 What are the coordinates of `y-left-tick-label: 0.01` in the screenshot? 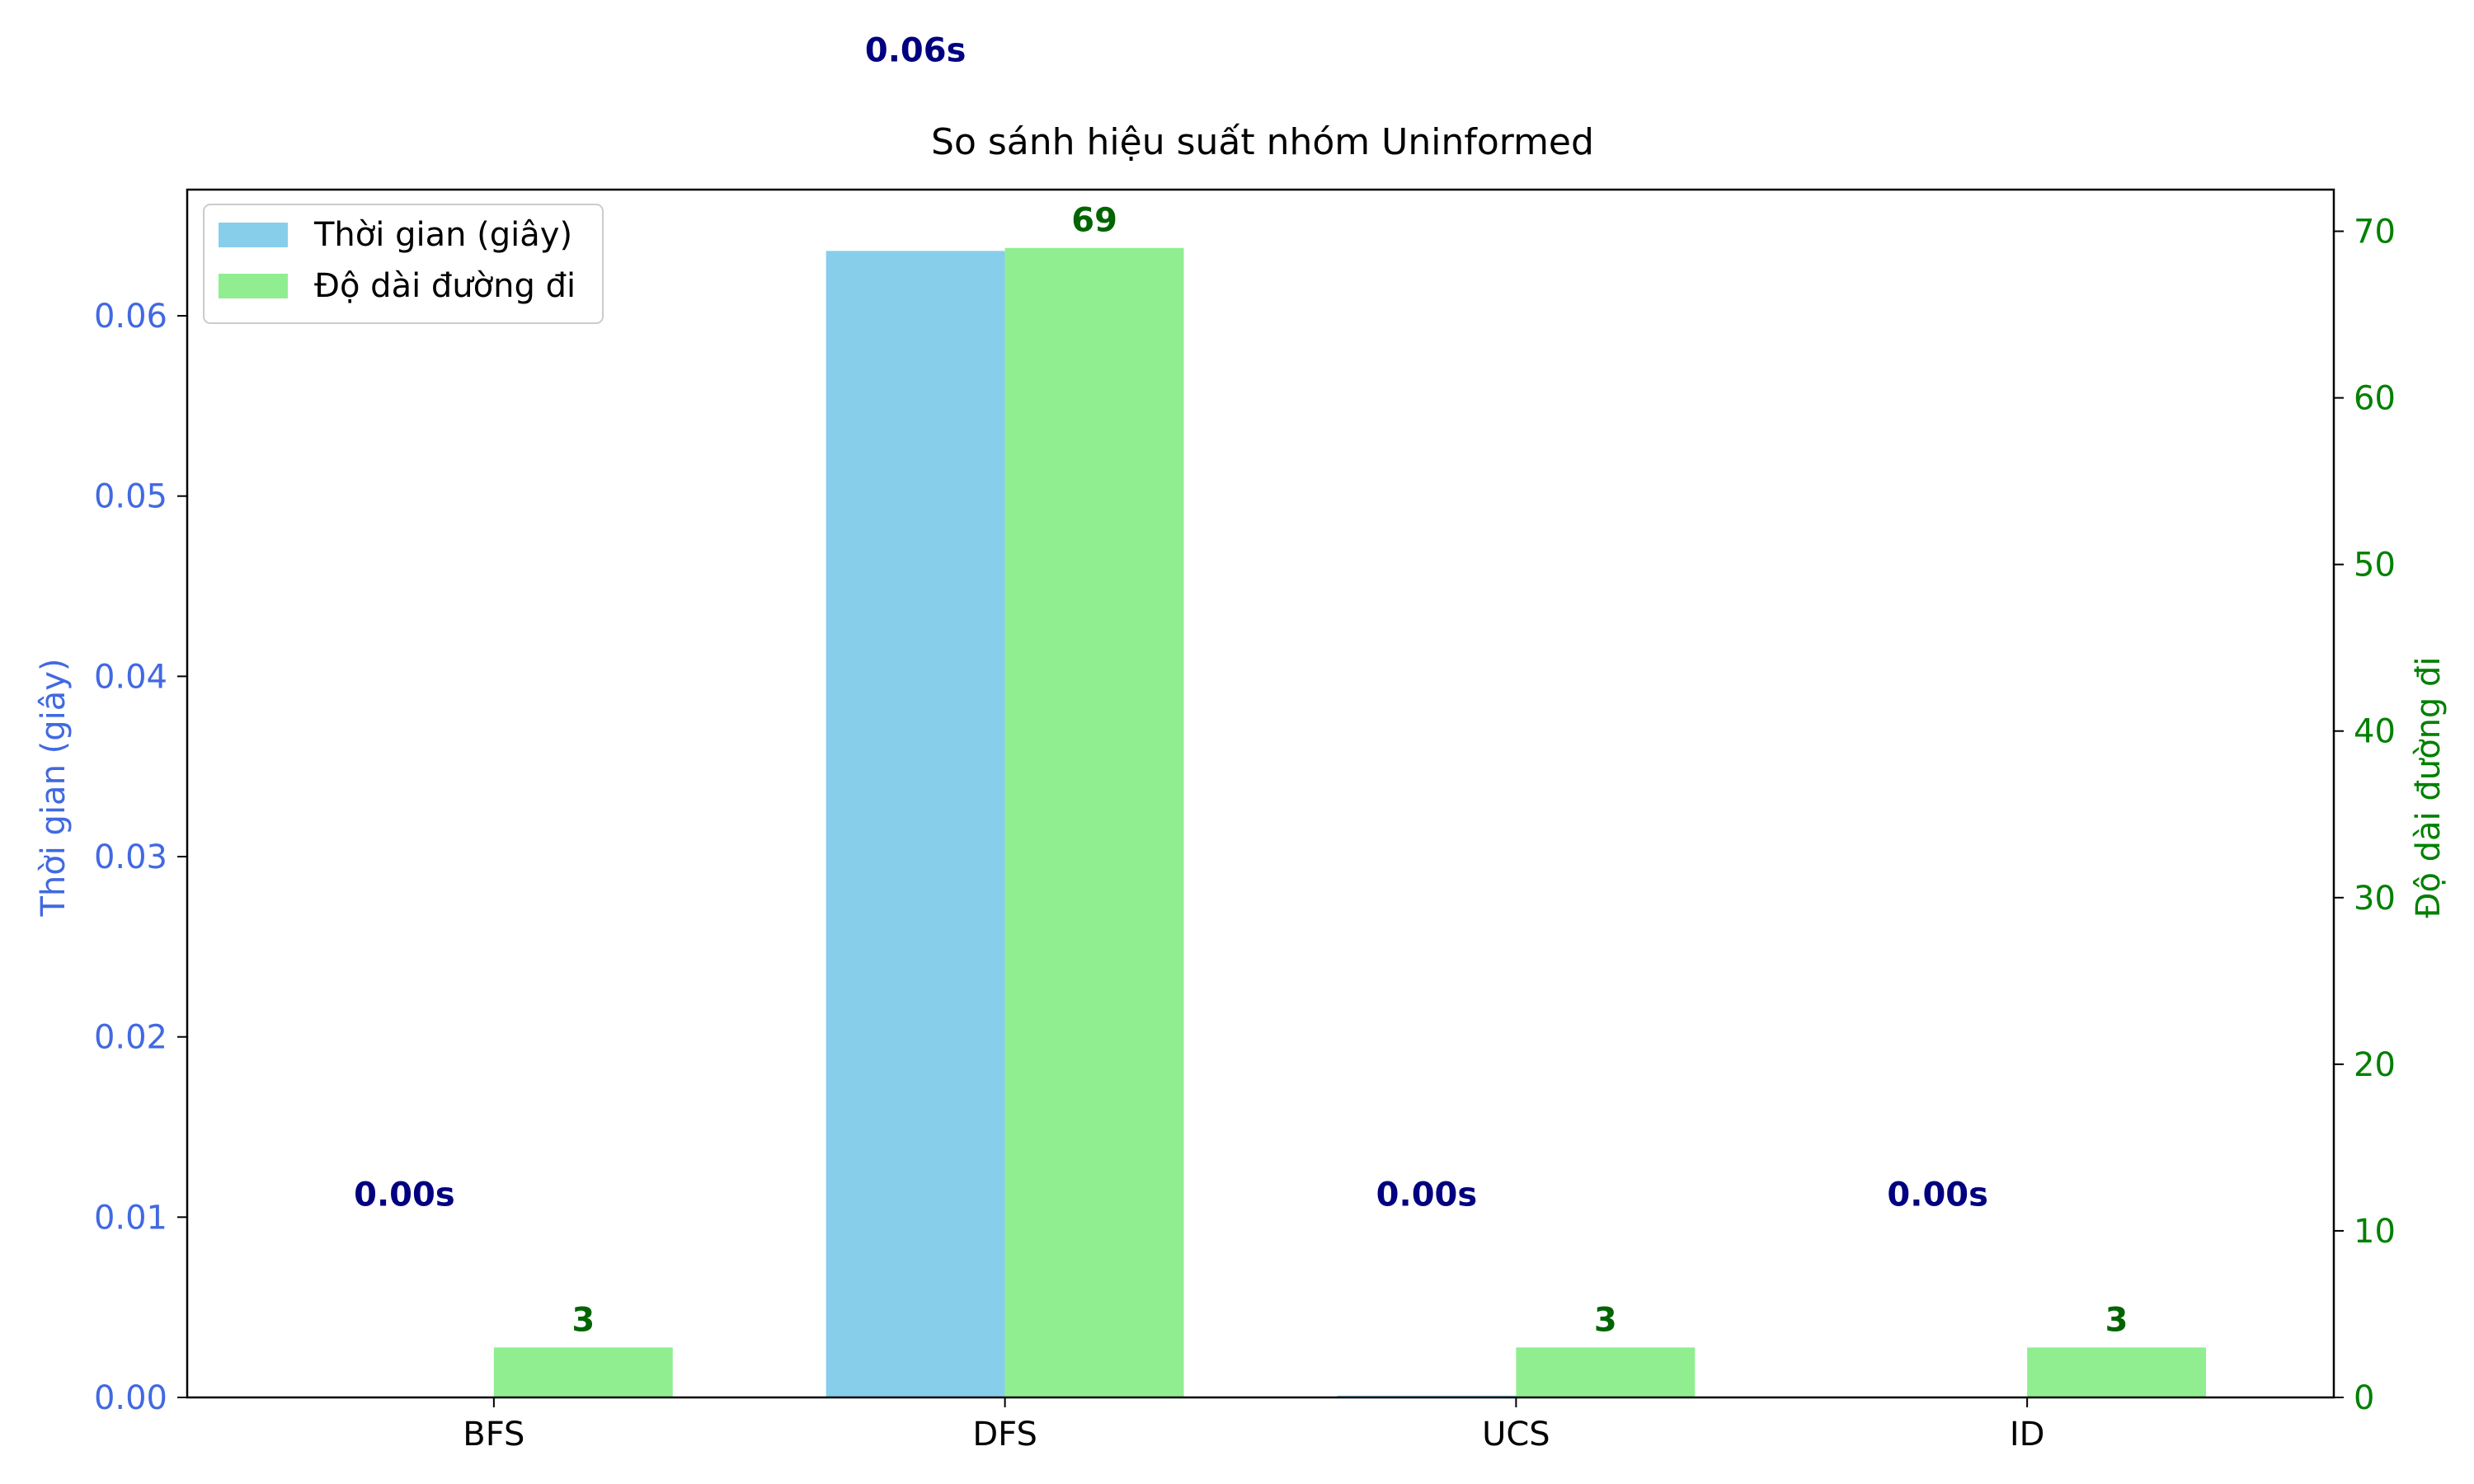 It's located at (130, 1218).